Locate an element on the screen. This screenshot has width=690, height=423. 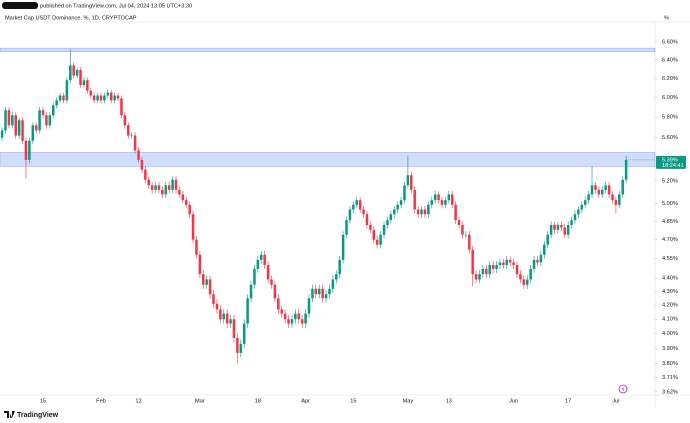
logo-icon is located at coordinates (9, 414).